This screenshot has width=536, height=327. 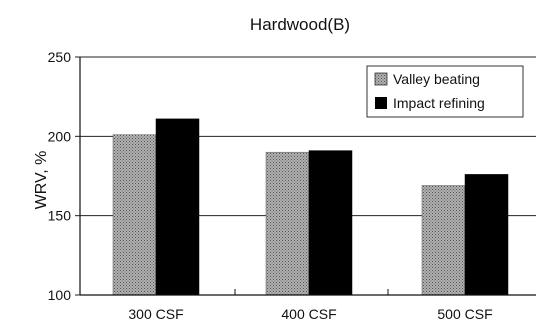 I want to click on bar-impact-refining-400-csf, so click(x=330, y=223).